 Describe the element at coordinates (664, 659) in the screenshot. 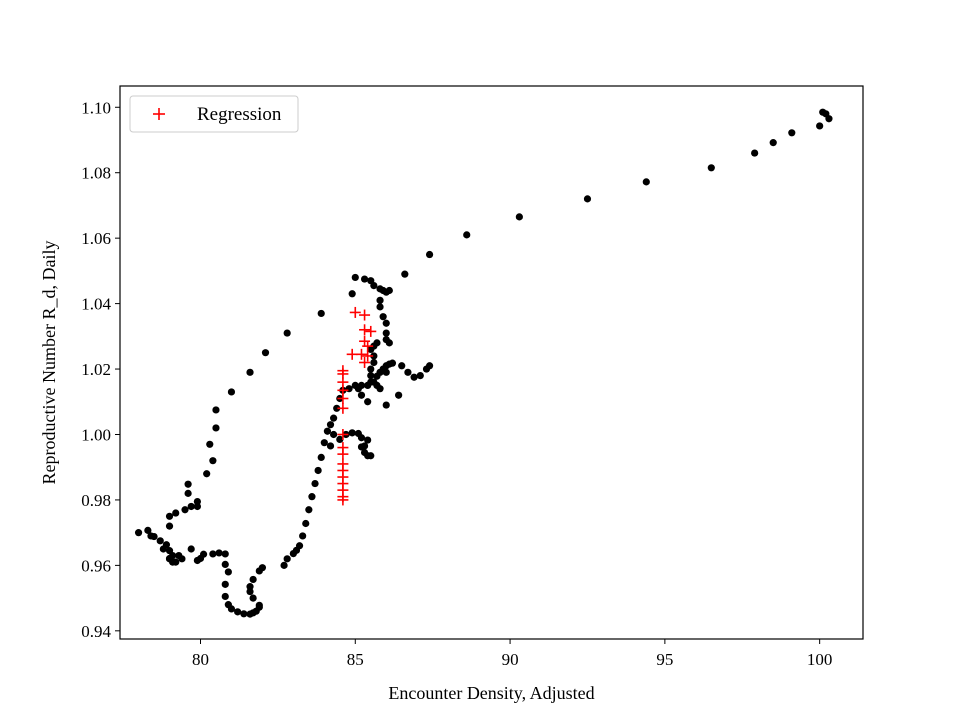

I see `x-tick-label: 95` at that location.